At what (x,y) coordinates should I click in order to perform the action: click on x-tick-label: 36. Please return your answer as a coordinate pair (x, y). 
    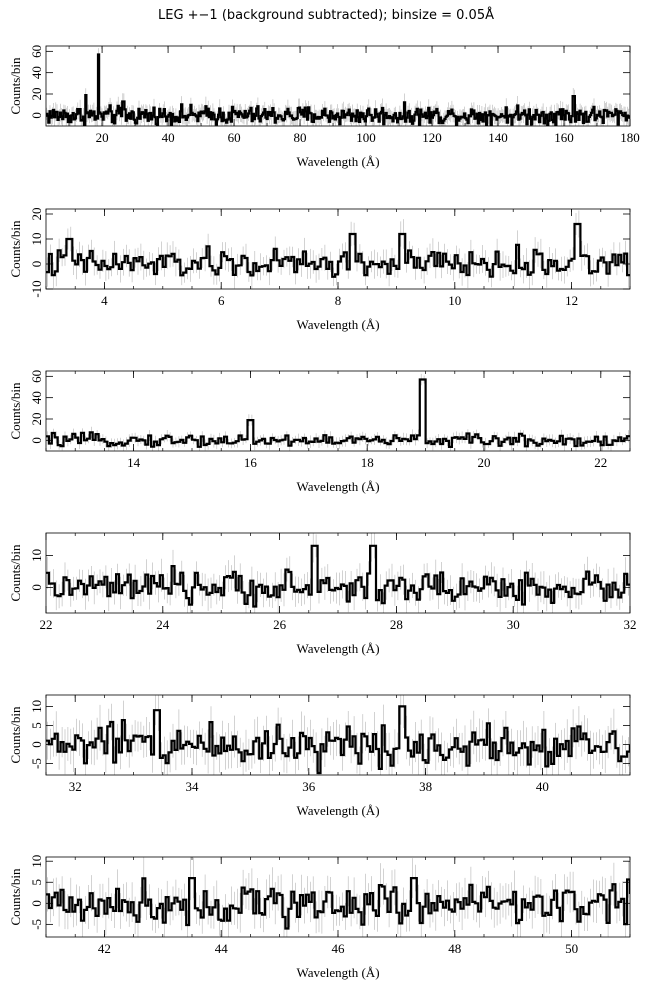
    Looking at the image, I should click on (309, 786).